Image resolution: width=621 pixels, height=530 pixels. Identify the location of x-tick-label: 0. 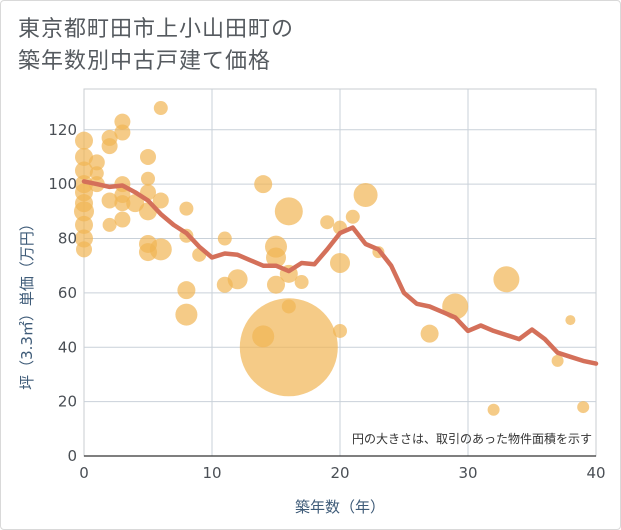
(84, 473).